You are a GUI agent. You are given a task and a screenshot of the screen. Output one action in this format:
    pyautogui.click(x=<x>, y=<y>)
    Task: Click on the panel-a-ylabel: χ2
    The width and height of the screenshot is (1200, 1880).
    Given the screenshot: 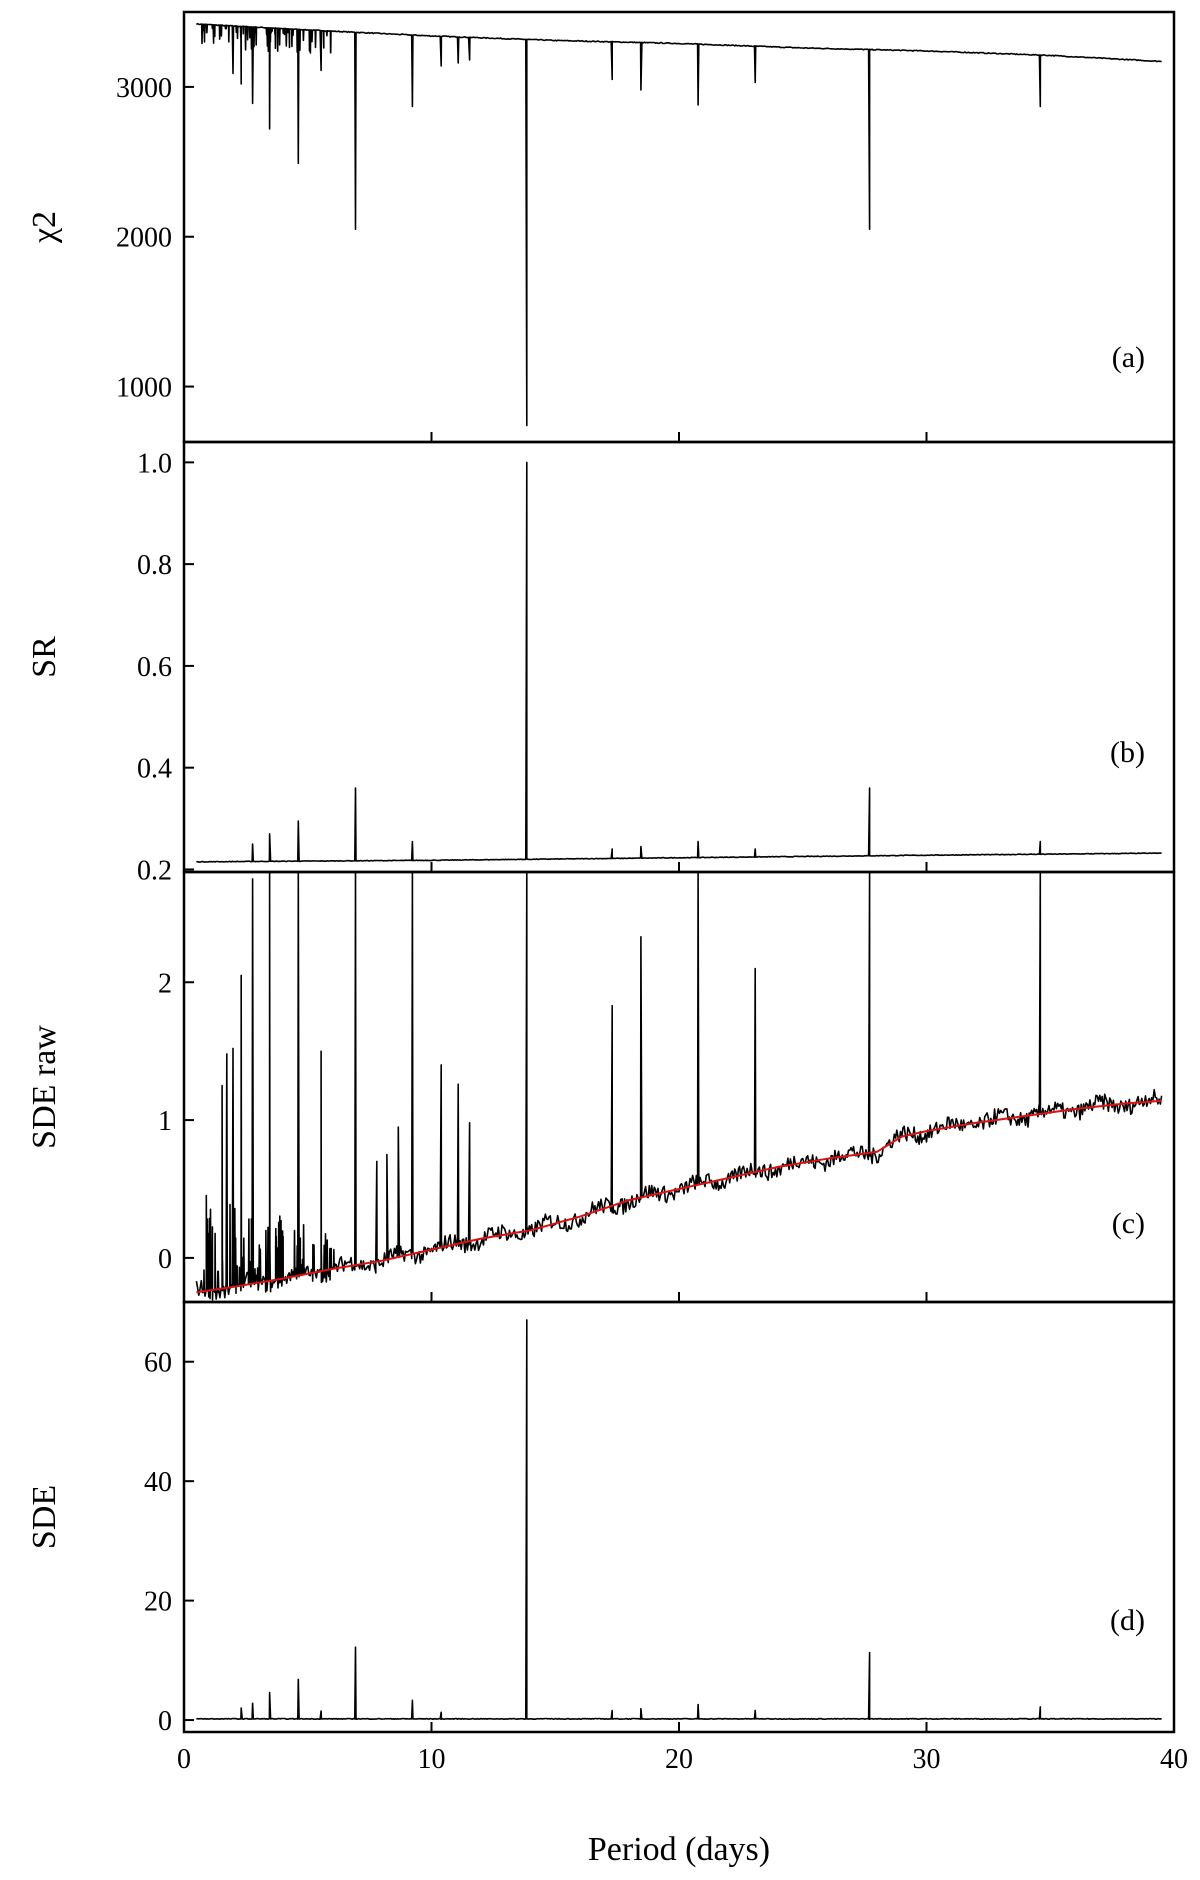 What is the action you would take?
    pyautogui.click(x=44, y=227)
    